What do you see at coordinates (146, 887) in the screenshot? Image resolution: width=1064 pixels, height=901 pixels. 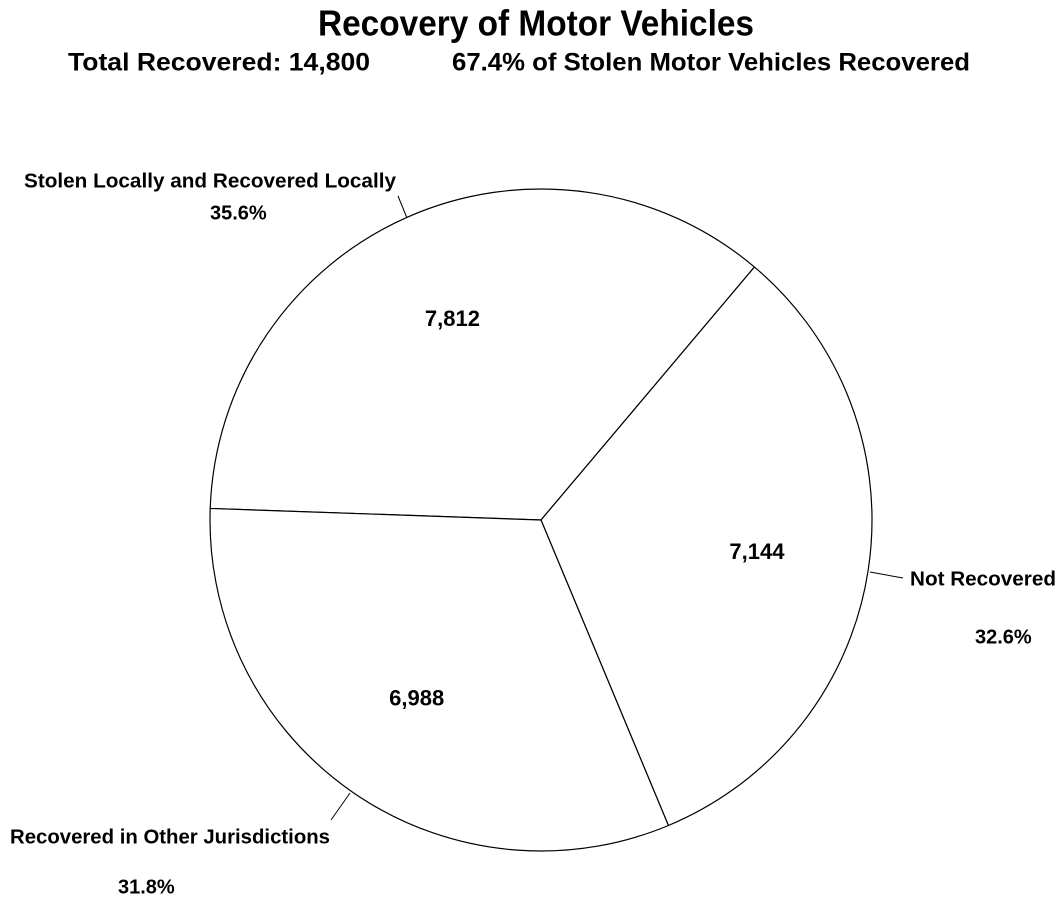 I see `percent-label: 31.8%` at bounding box center [146, 887].